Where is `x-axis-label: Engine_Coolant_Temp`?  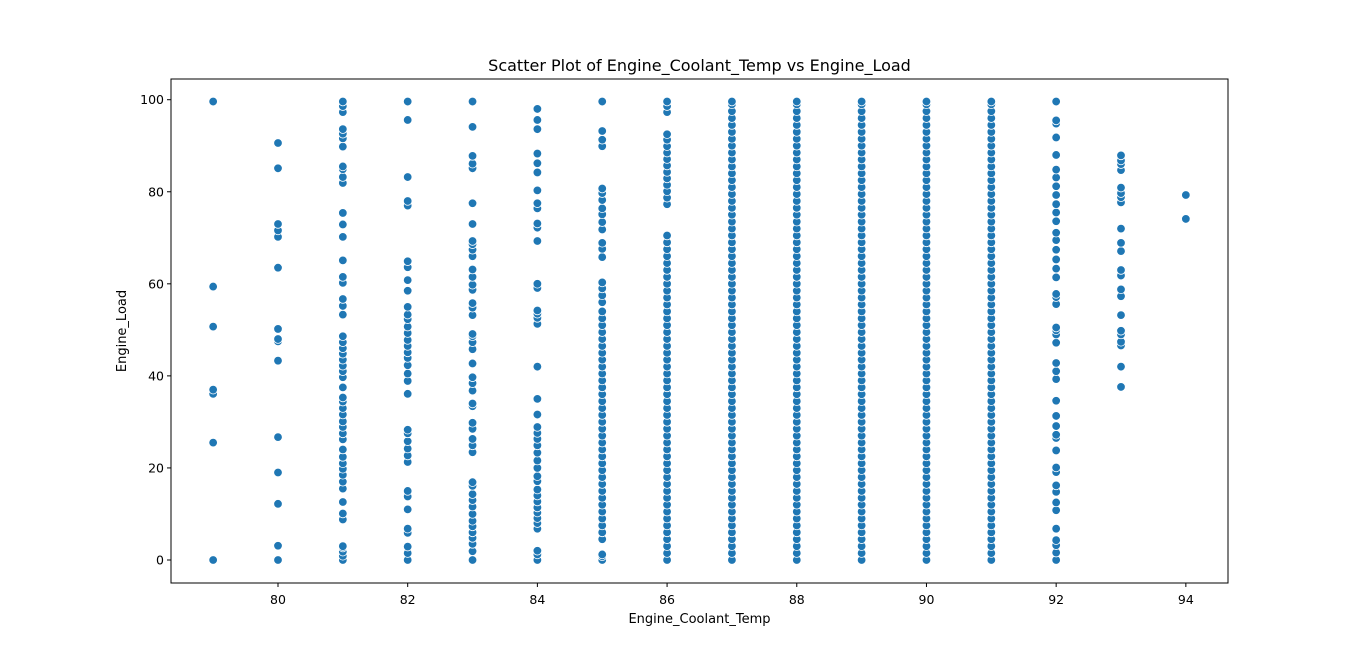 x-axis-label: Engine_Coolant_Temp is located at coordinates (699, 619).